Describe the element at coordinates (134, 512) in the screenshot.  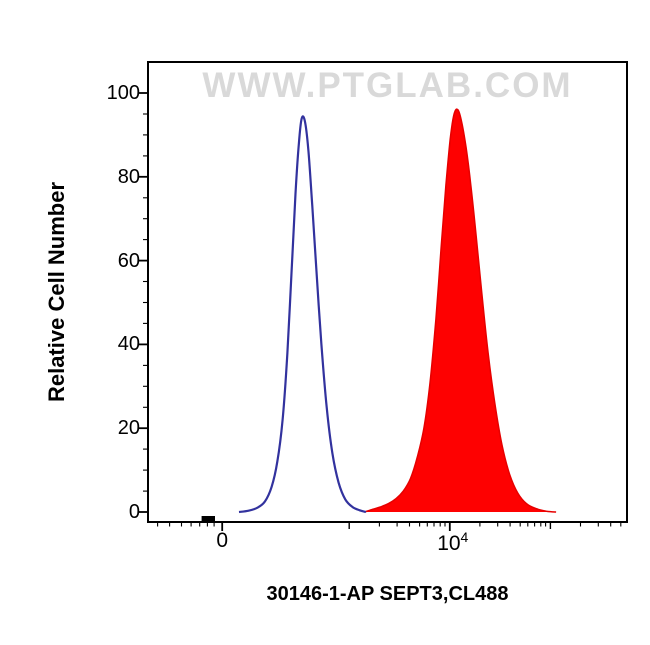
I see `y-tick-label: 0` at that location.